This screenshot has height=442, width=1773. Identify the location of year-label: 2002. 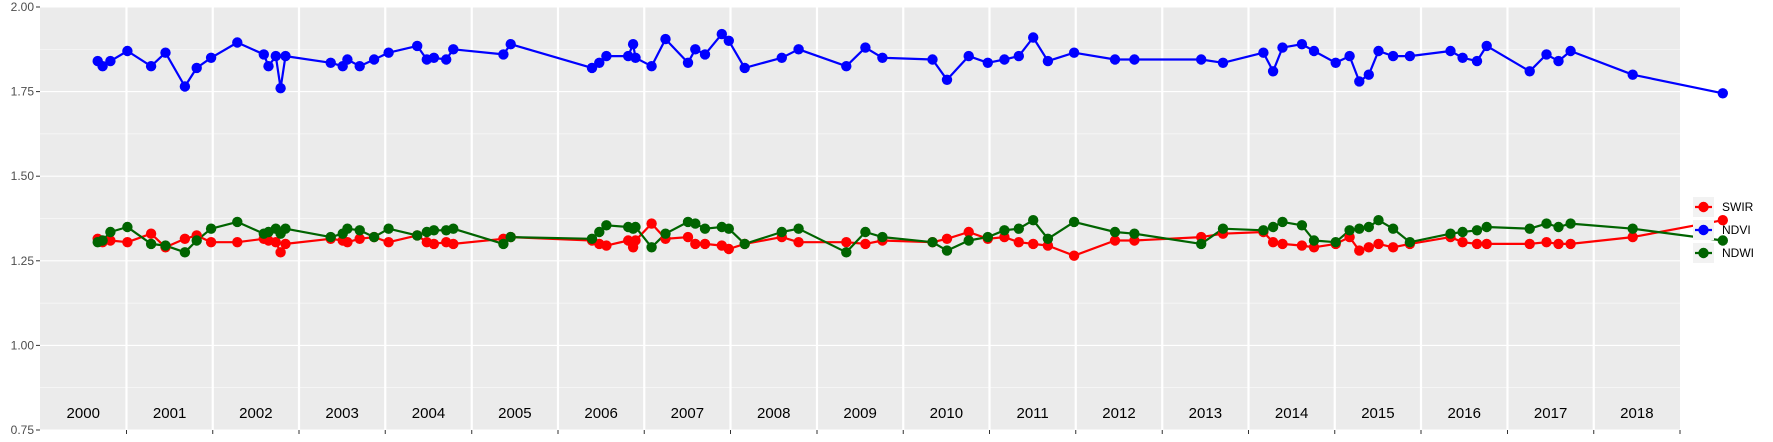
(255, 413).